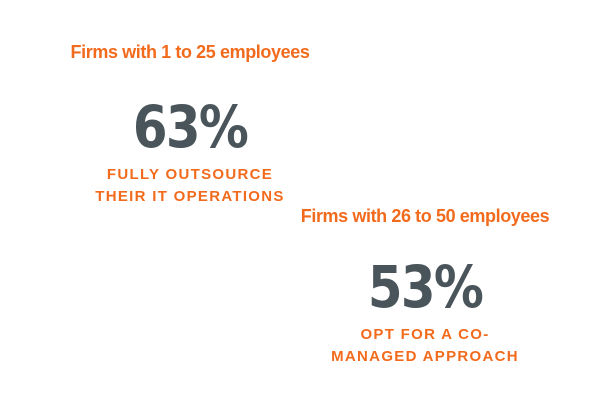 The height and width of the screenshot is (400, 600). What do you see at coordinates (190, 174) in the screenshot?
I see `stat-caption-line: FULLY OUTSOURCE` at bounding box center [190, 174].